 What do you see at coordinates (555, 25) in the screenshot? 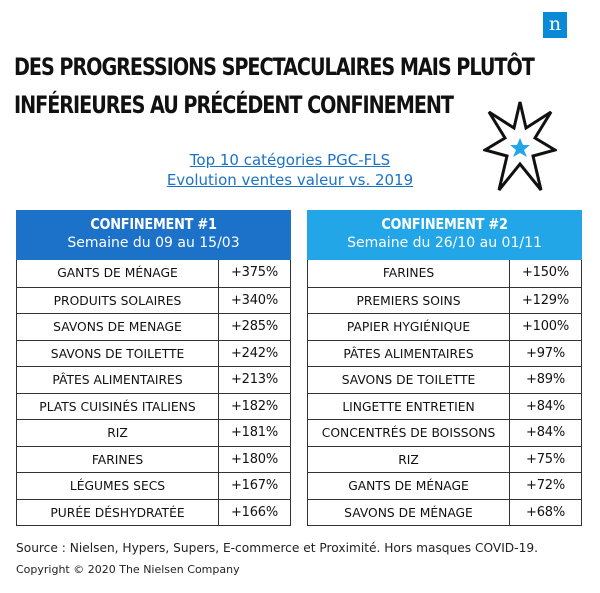
I see `nielsen-logo: n` at bounding box center [555, 25].